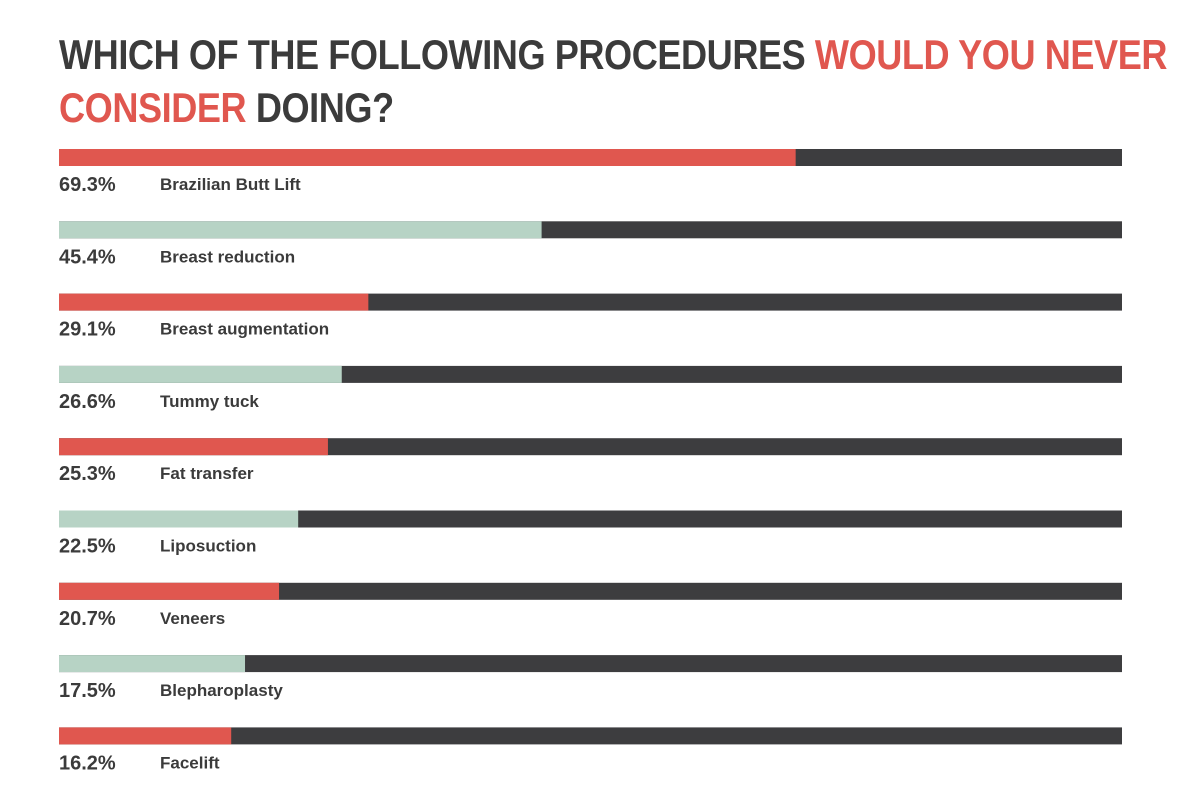 This screenshot has height=793, width=1200. What do you see at coordinates (153, 107) in the screenshot?
I see `title-highlight-2: CONSIDER` at bounding box center [153, 107].